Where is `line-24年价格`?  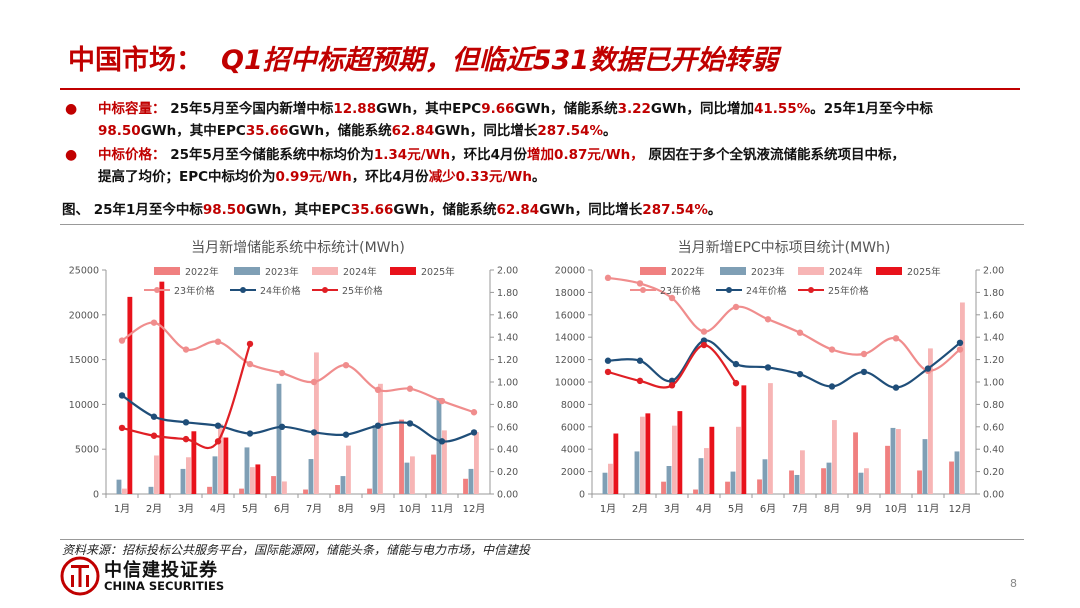 line-24年价格 is located at coordinates (298, 418).